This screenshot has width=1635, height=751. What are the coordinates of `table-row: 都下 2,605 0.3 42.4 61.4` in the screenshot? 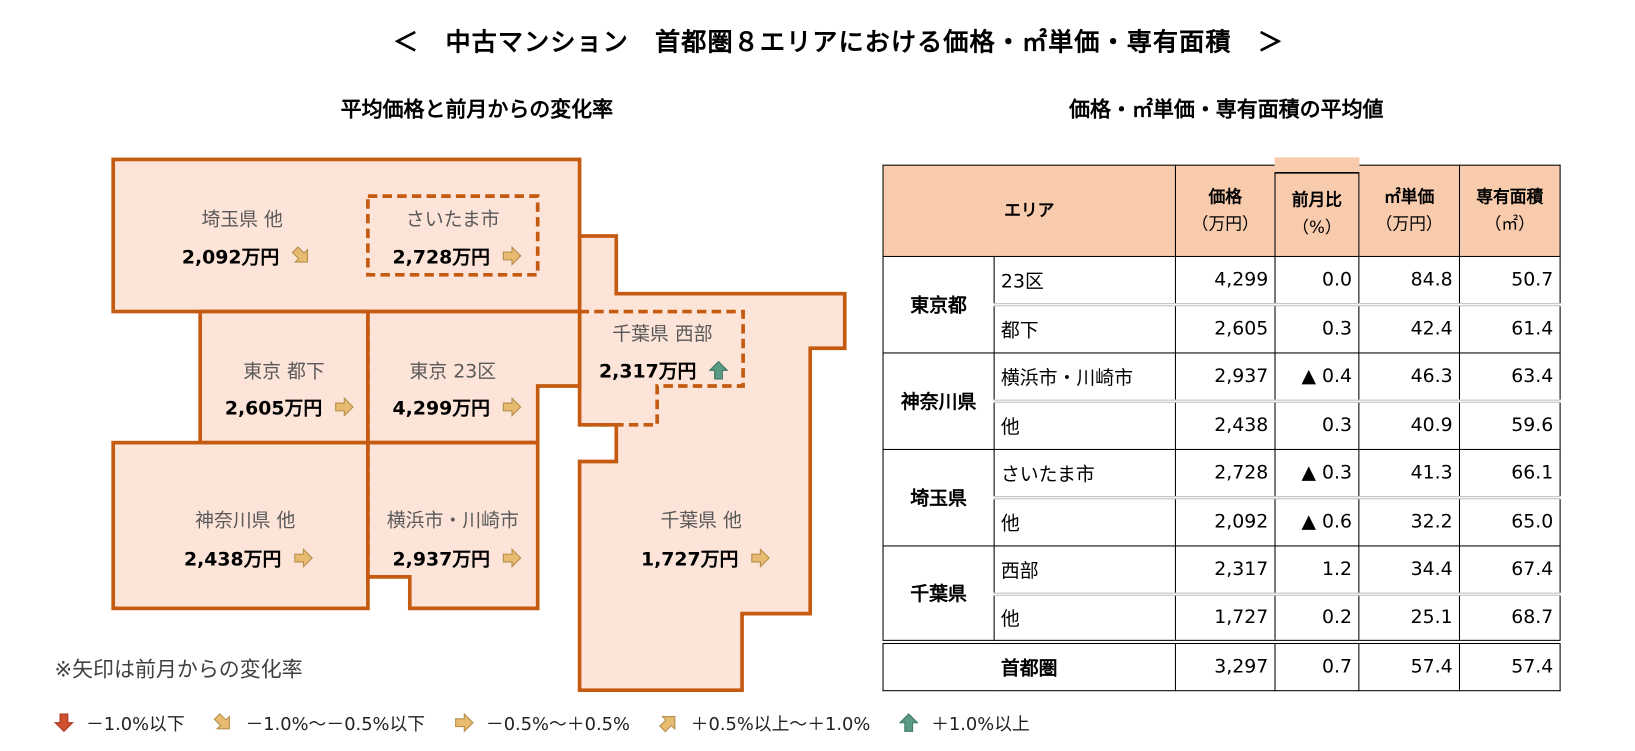 It's located at (1222, 328).